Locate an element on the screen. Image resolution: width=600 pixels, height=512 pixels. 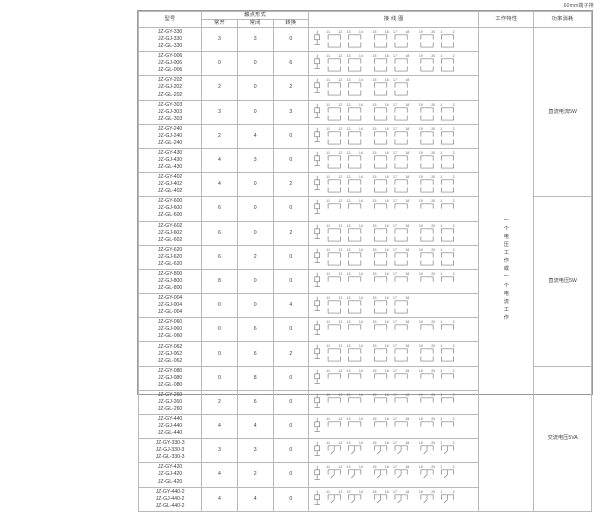
model-variant: JZ-GJ-080 is located at coordinates (170, 377).